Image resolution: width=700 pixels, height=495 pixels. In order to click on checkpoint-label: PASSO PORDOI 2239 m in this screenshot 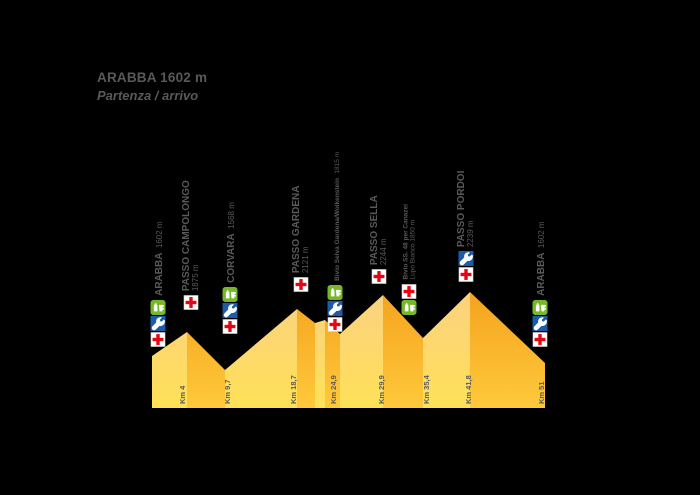, I will do `click(466, 209)`.